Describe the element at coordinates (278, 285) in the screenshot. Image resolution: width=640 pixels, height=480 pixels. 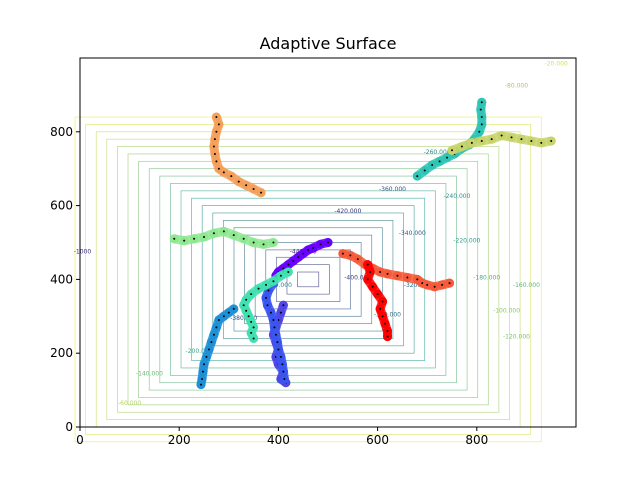
I see `contour-label: -280.000` at that location.